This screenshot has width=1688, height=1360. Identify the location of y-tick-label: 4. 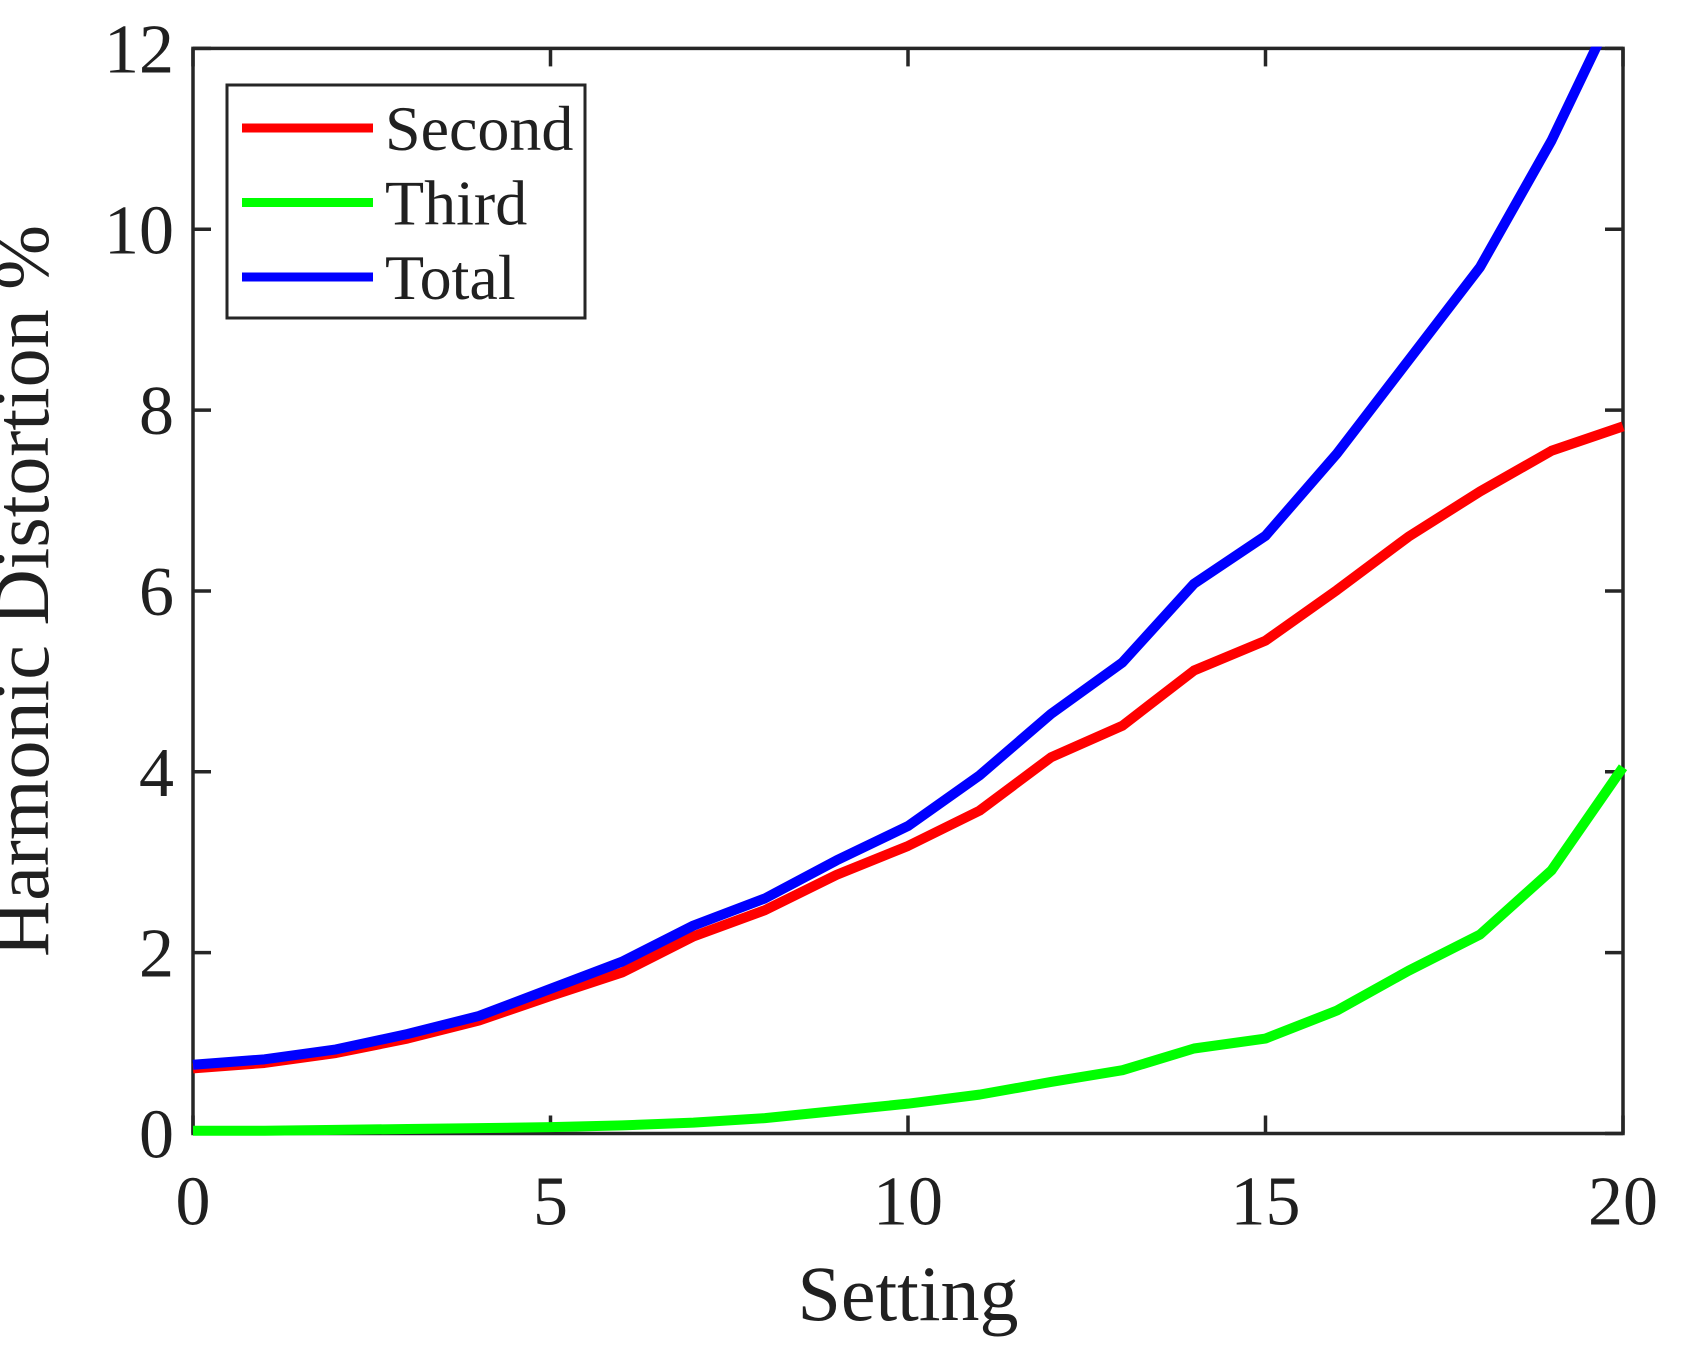
(156, 773).